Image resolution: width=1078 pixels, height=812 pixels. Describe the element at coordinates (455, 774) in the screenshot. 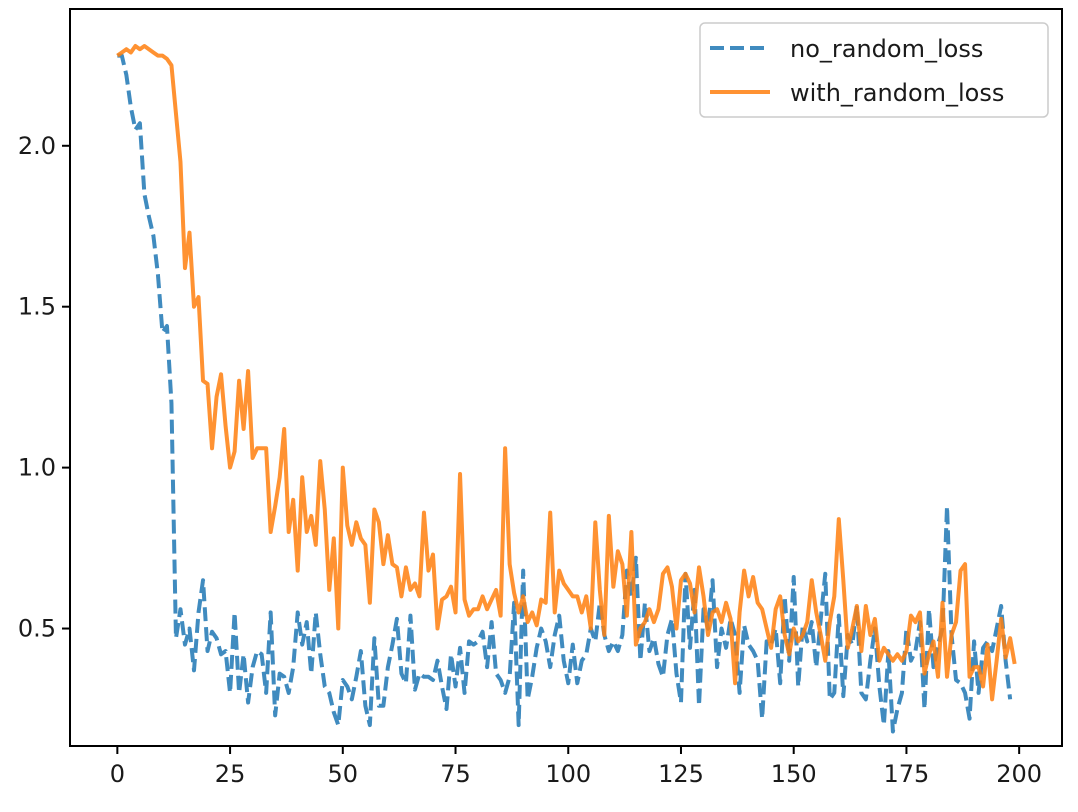

I see `x-tick-label: 75` at that location.